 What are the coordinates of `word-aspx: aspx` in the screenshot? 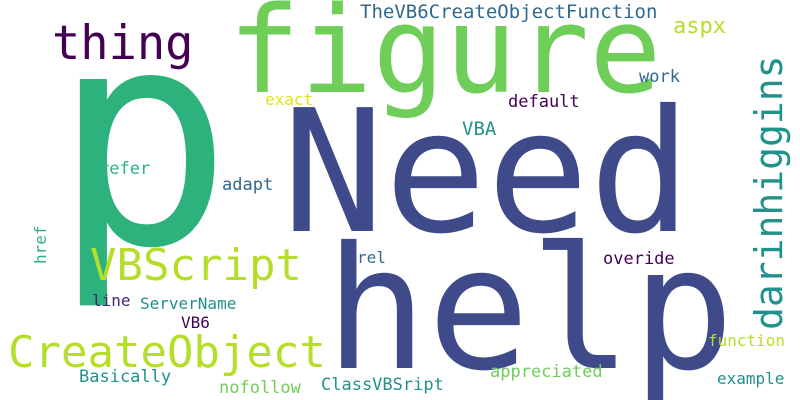 It's located at (699, 26).